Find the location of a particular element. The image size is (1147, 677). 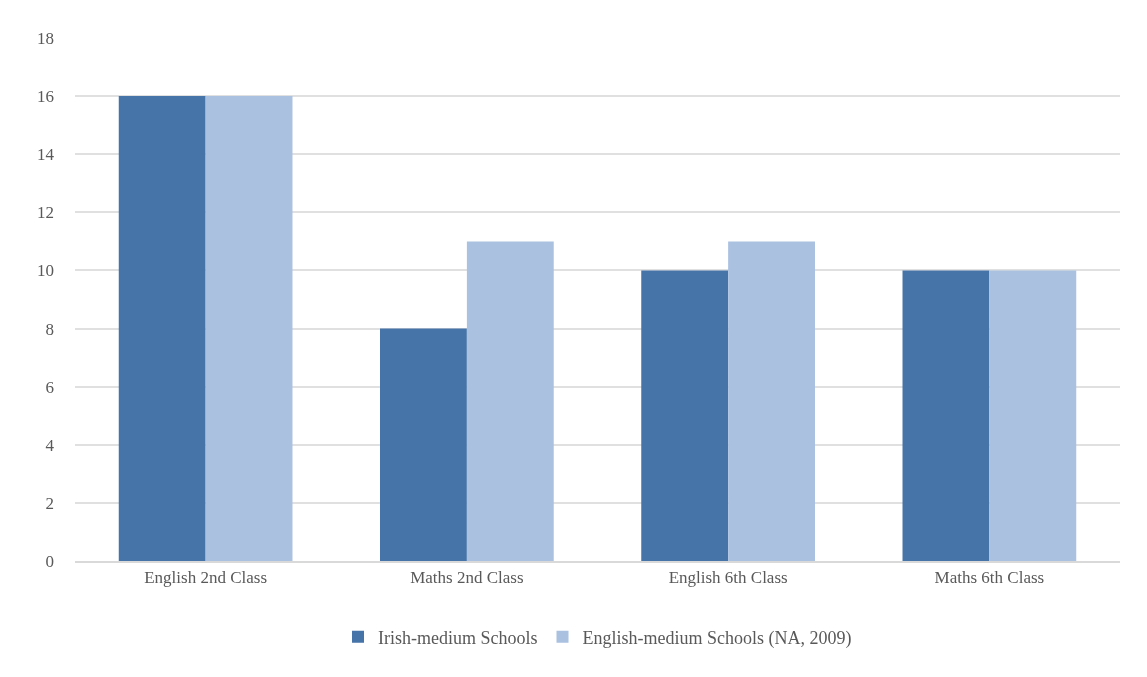

y-tick-label: 4 is located at coordinates (50, 445).